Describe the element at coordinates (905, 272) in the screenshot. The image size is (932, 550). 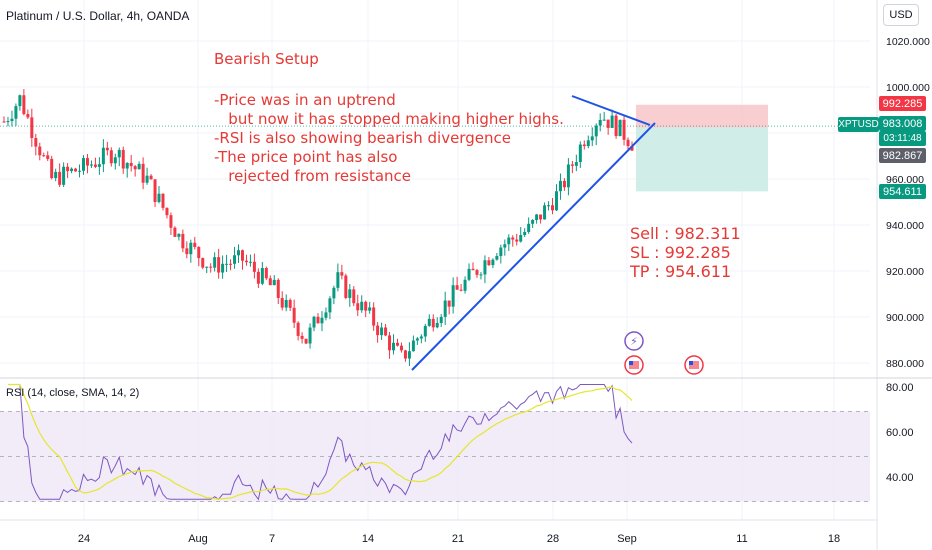
I see `y-tick-label: 920.000` at that location.